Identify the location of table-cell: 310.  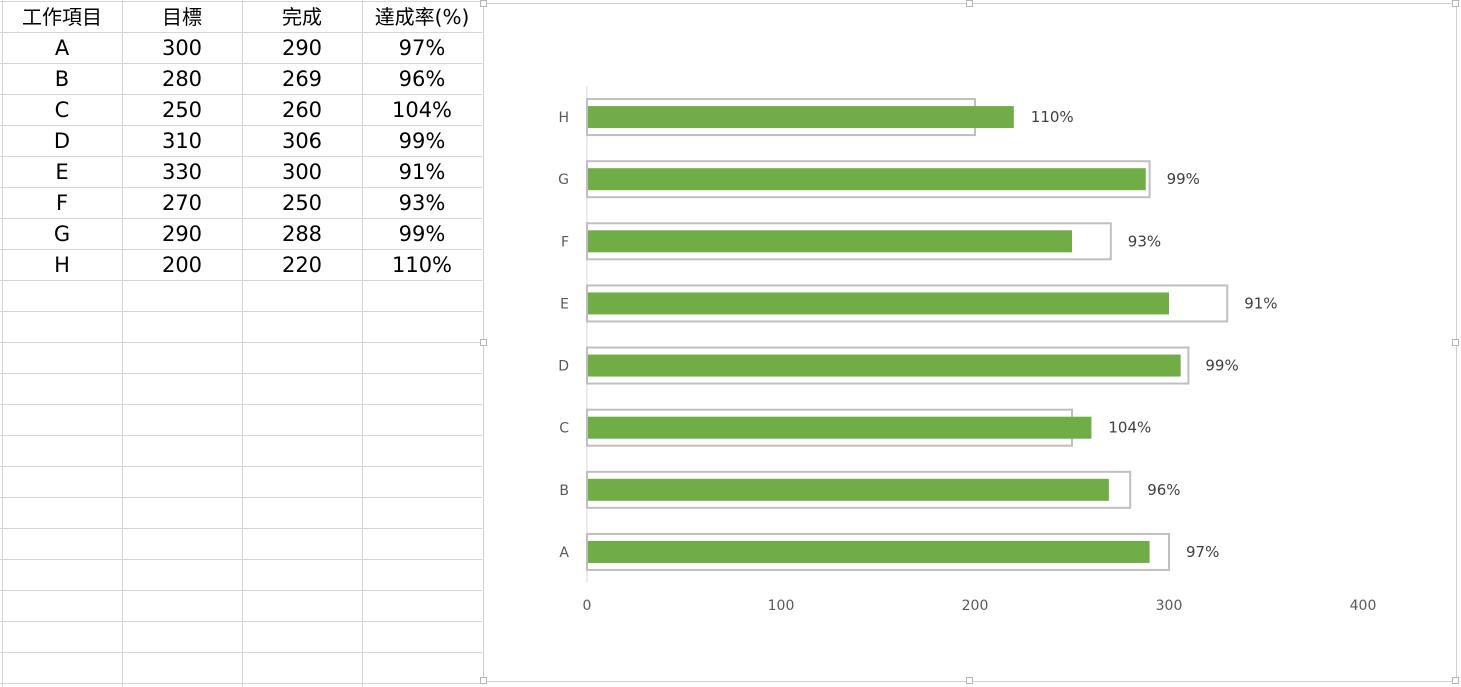
(182, 141).